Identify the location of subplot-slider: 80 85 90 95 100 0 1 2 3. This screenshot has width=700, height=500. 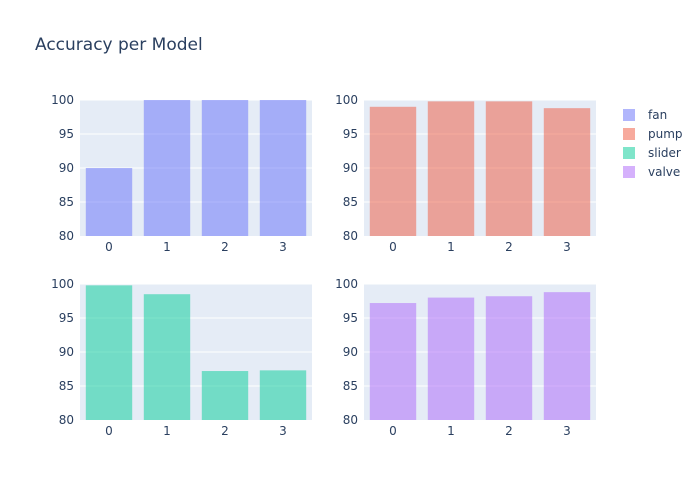
(181, 357).